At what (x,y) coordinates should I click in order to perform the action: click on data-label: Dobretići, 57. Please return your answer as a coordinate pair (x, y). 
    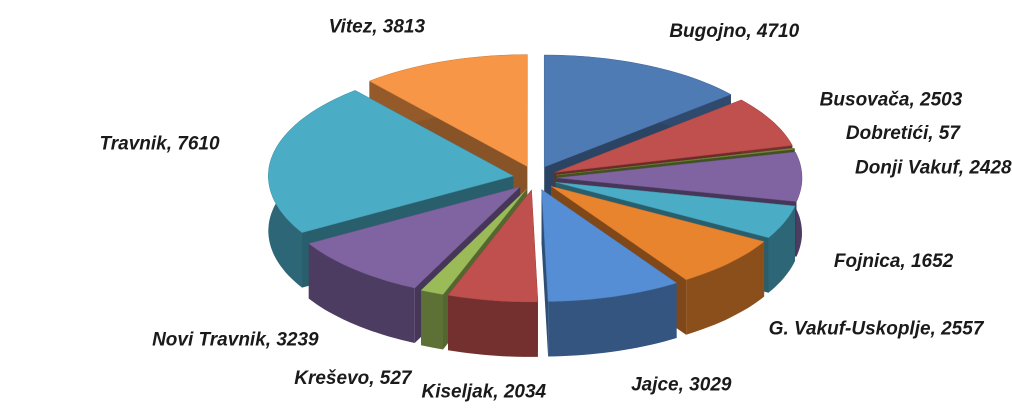
    Looking at the image, I should click on (903, 133).